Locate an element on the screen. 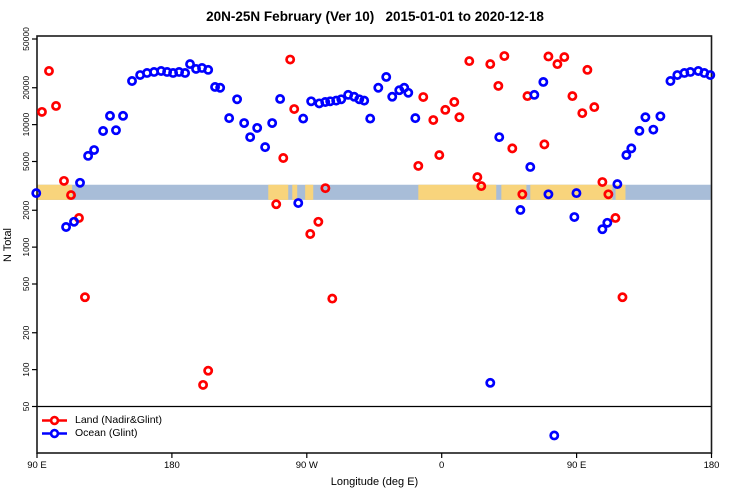  y-tick-label: 5000 is located at coordinates (26, 161).